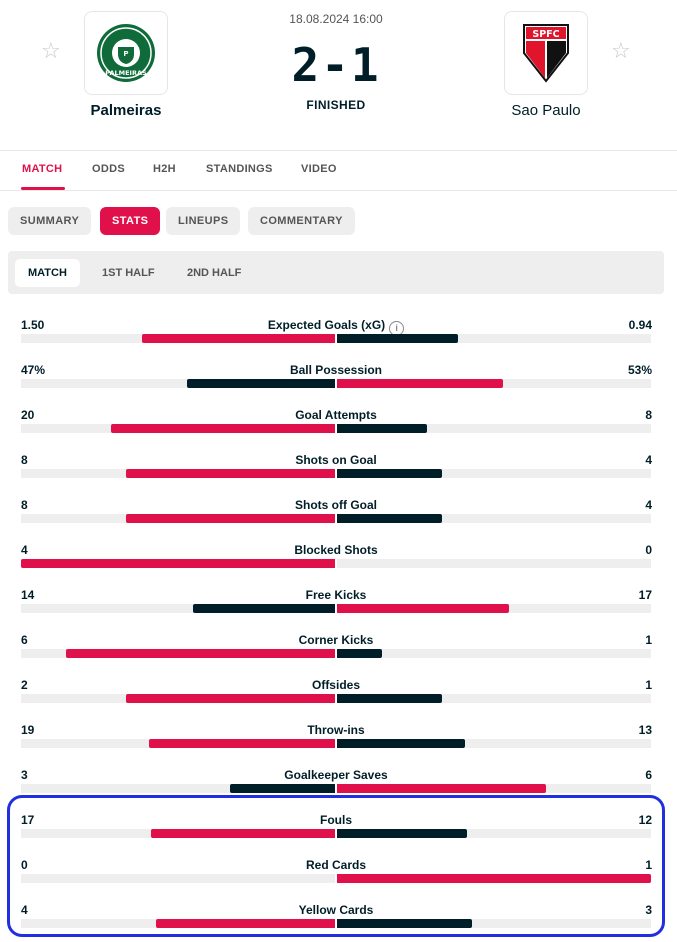 This screenshot has width=677, height=942. Describe the element at coordinates (47, 273) in the screenshot. I see `period-tab-match: MATCH` at that location.